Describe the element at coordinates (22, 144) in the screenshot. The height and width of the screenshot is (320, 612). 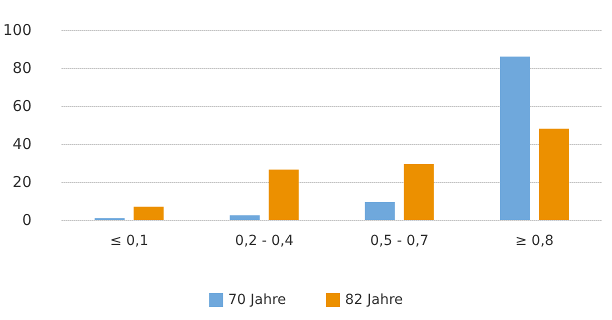
I see `y-tick-label: 40` at that location.